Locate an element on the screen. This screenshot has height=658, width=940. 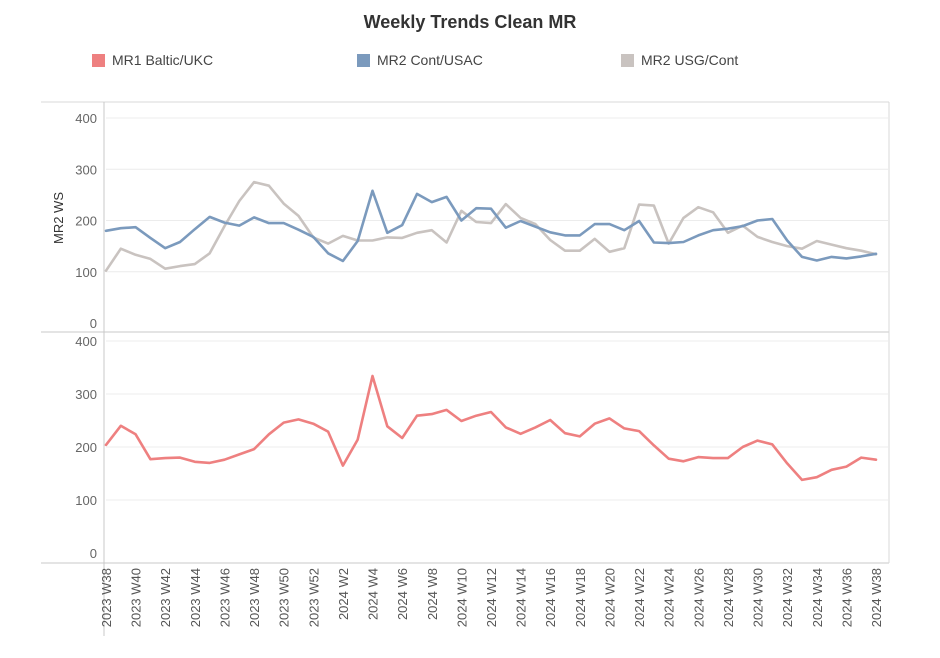
x-tick-label: 2024 W10 is located at coordinates (461, 597).